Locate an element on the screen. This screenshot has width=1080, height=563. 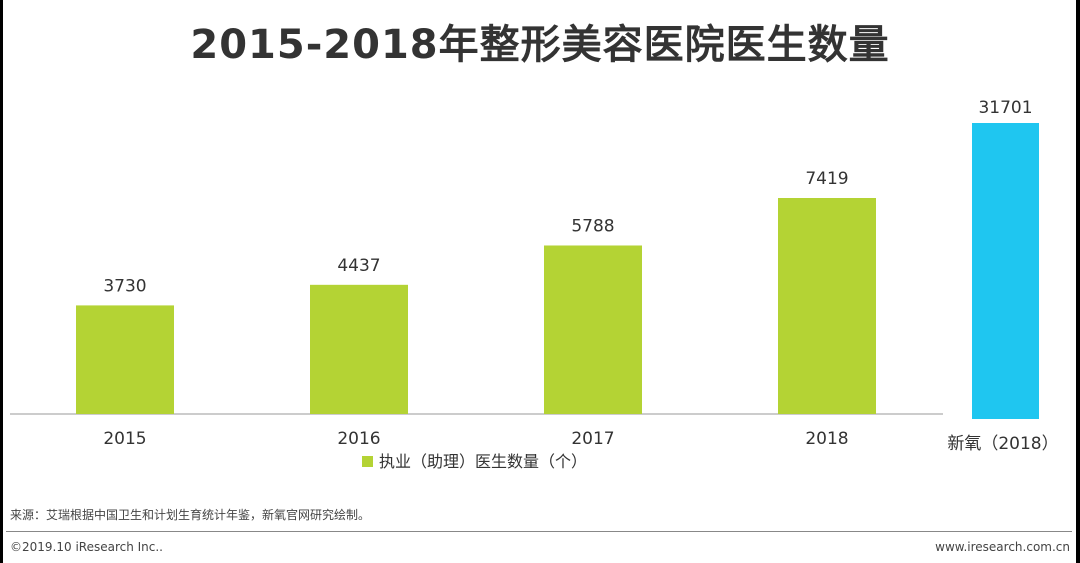
x-tick-label: 2018 is located at coordinates (826, 439).